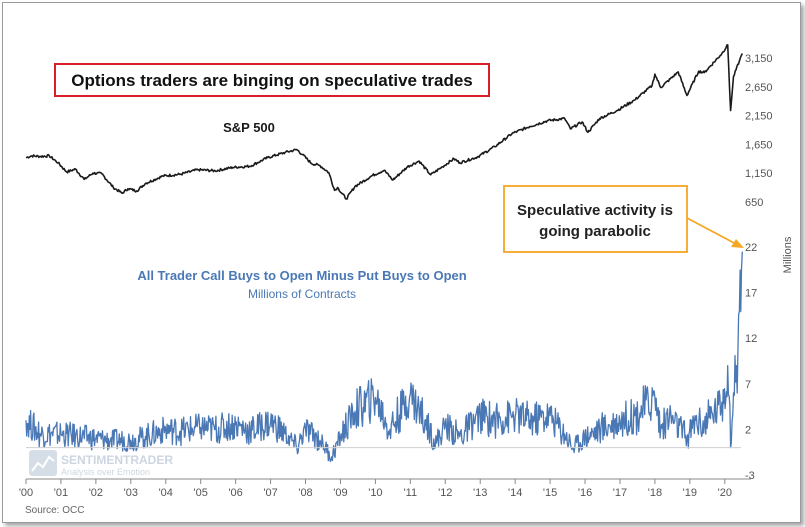 The image size is (805, 527). Describe the element at coordinates (550, 493) in the screenshot. I see `x-tick-label: '15` at that location.